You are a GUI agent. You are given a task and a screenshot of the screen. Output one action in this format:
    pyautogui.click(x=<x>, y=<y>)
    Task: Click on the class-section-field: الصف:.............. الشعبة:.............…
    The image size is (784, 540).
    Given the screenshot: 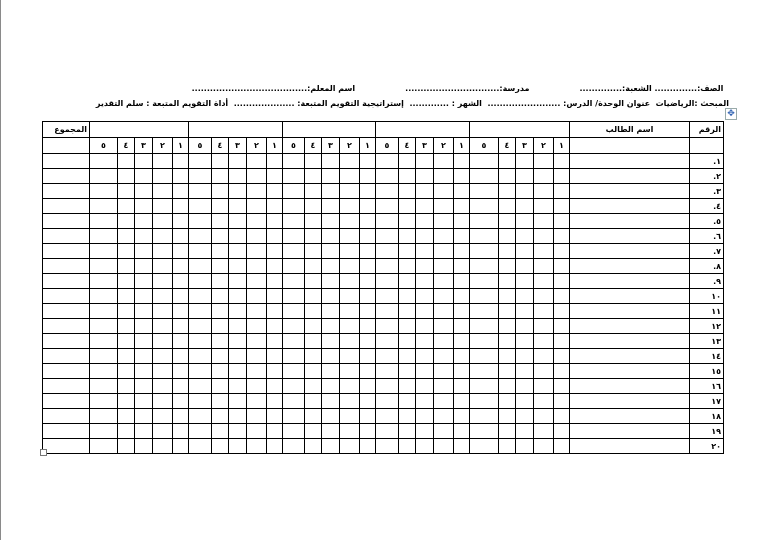 What is the action you would take?
    pyautogui.click(x=651, y=88)
    